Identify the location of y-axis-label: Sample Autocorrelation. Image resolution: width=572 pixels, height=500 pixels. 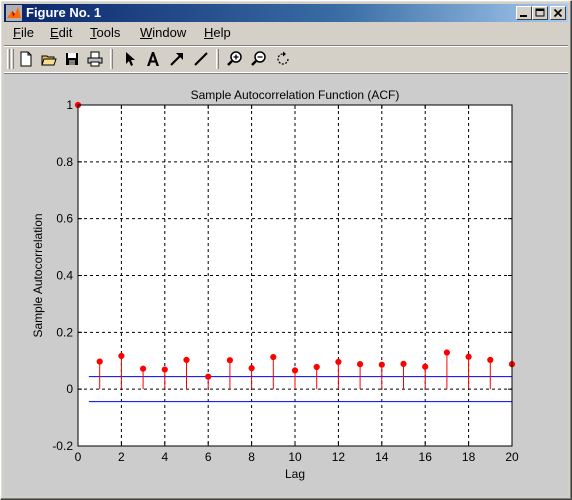
(38, 275).